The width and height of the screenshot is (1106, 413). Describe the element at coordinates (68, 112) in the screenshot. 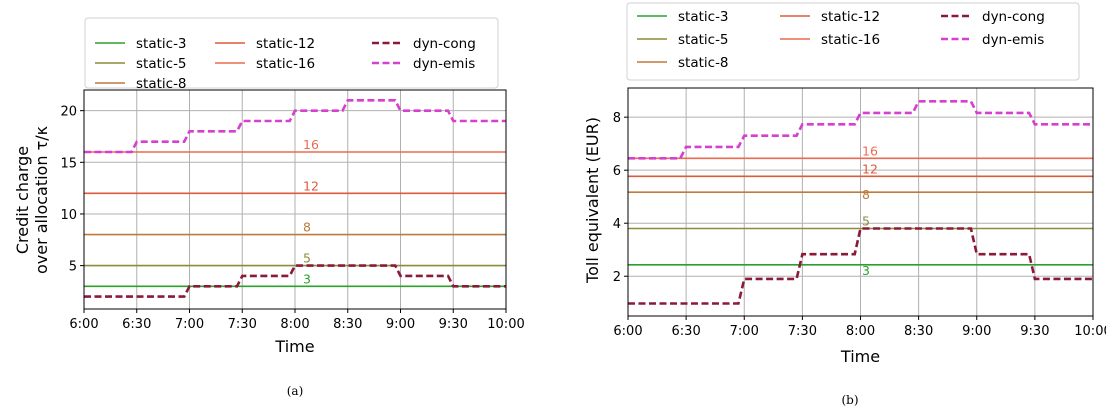

I see `y-tick-label: 20` at that location.